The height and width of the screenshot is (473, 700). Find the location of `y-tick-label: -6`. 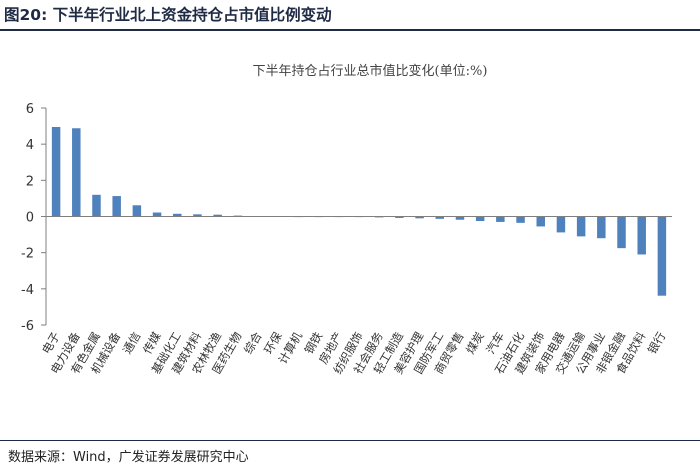

y-tick-label: -6 is located at coordinates (27, 326).